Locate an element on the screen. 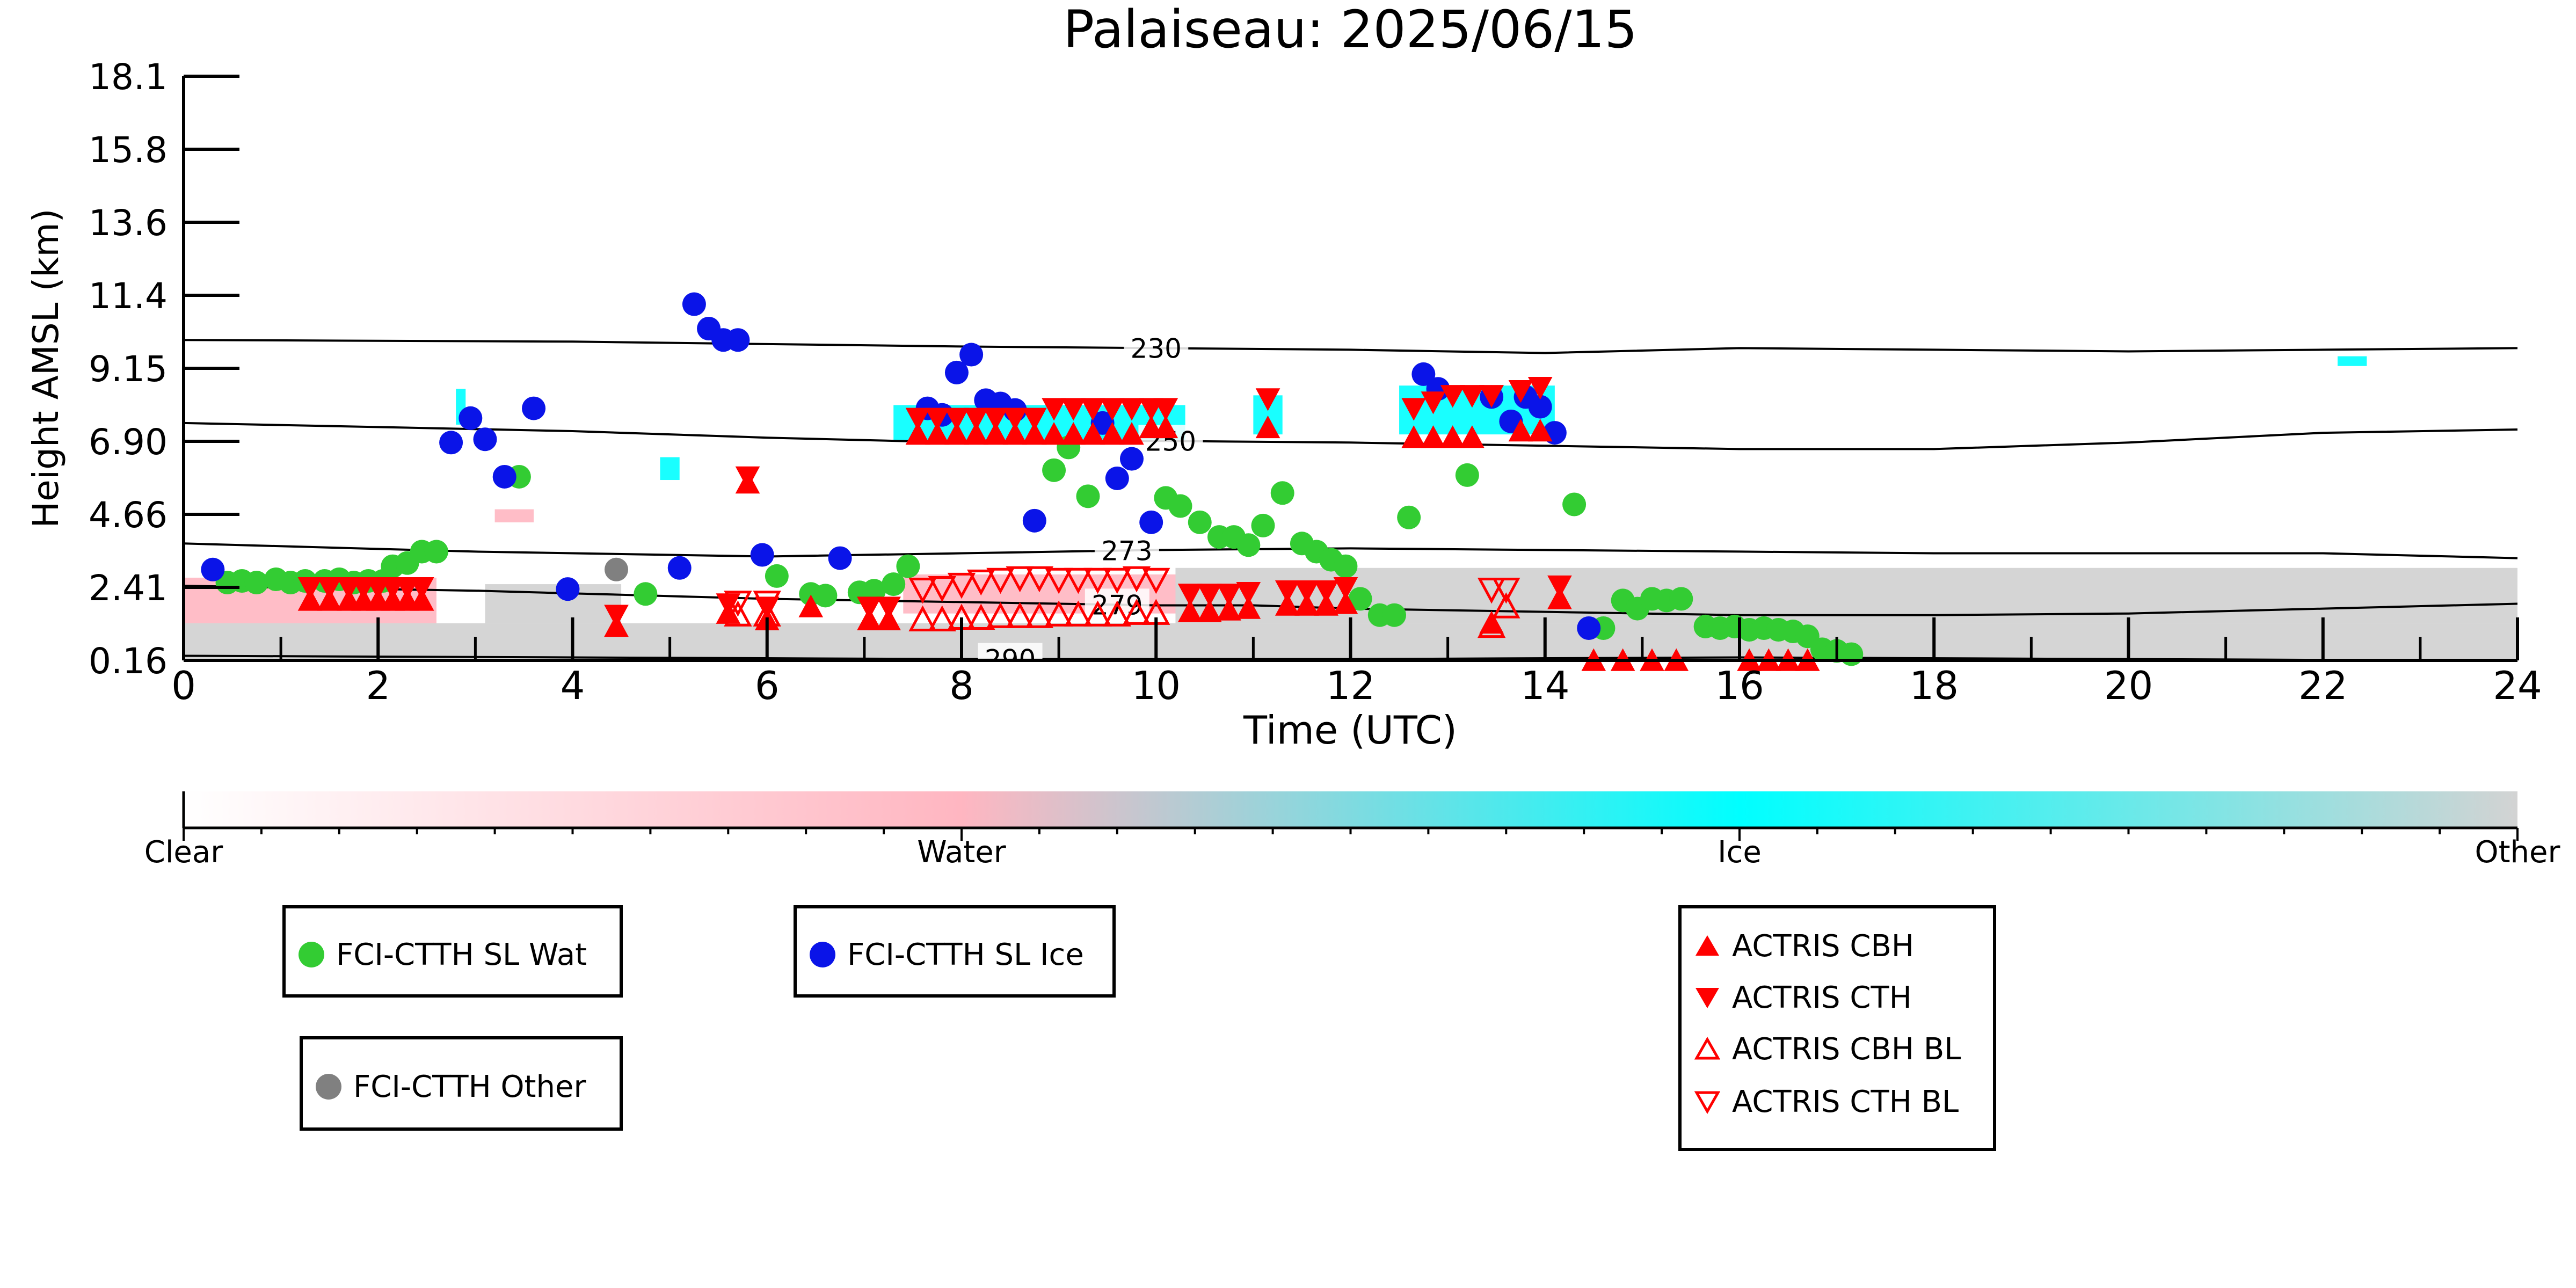  legend-water: FCI-CTTH SL Wat is located at coordinates (452, 951).